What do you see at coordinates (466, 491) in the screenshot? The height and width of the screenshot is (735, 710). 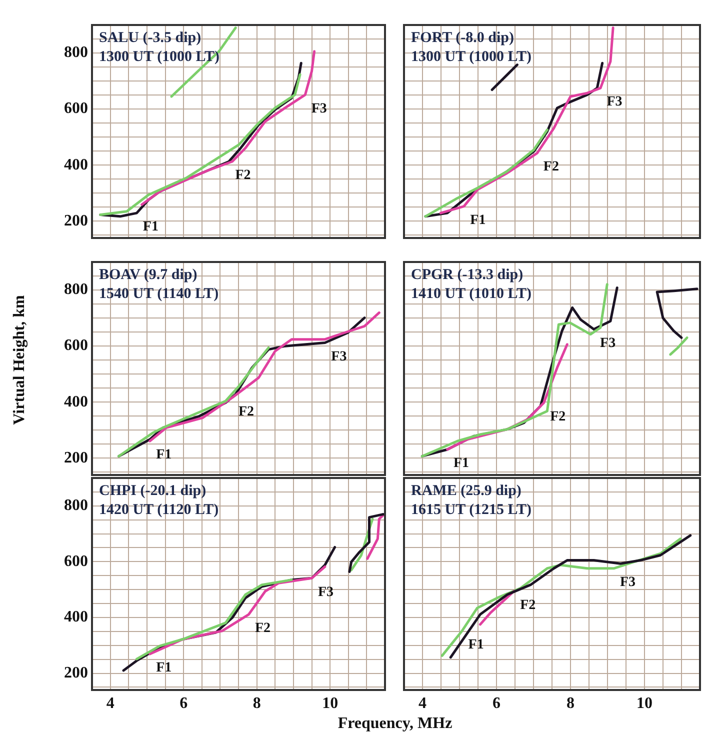 I see `chart-title: RAME (25.9 dip)` at bounding box center [466, 491].